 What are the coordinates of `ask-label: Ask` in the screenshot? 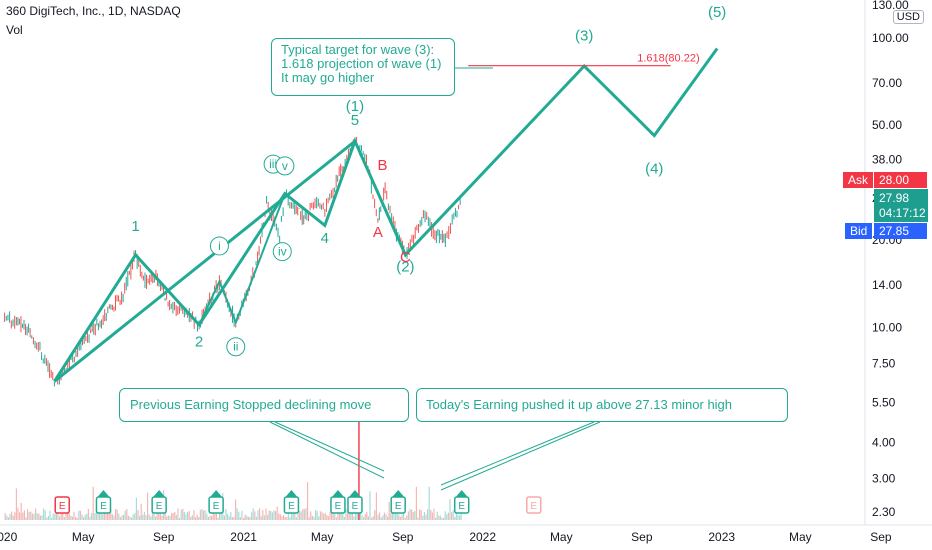 It's located at (858, 180).